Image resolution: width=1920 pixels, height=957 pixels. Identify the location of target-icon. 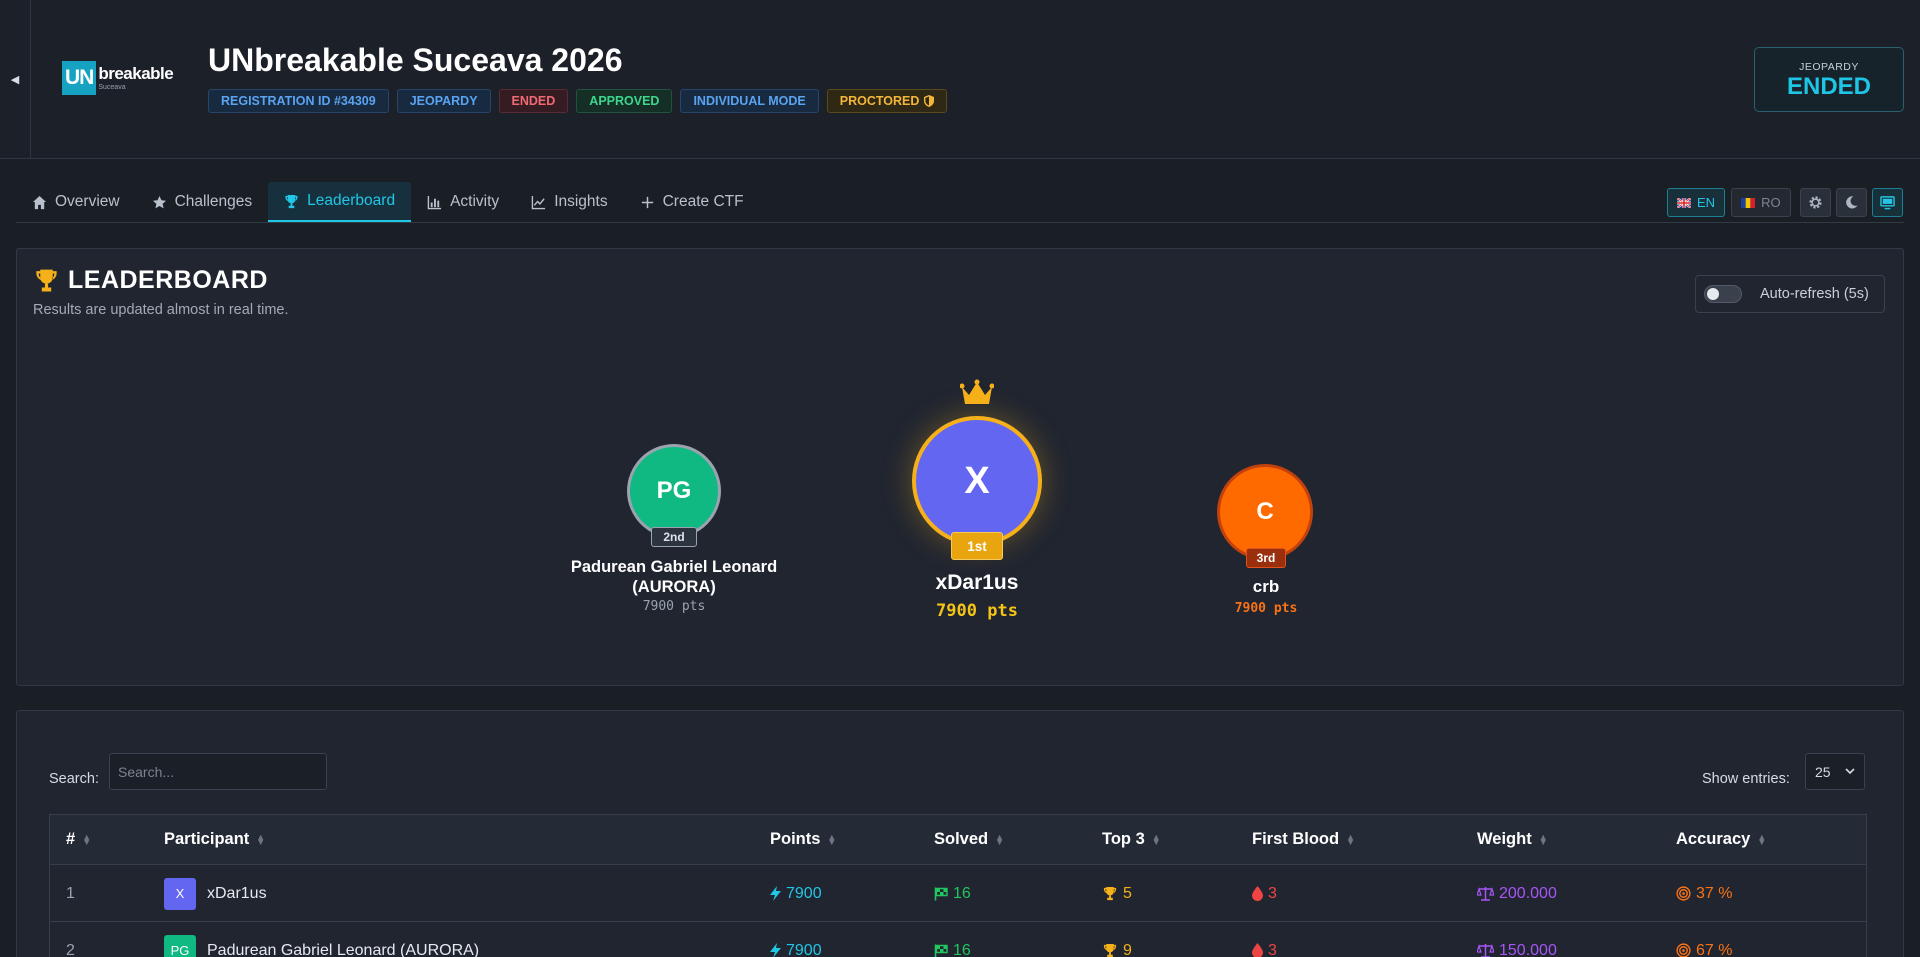
(1683, 950).